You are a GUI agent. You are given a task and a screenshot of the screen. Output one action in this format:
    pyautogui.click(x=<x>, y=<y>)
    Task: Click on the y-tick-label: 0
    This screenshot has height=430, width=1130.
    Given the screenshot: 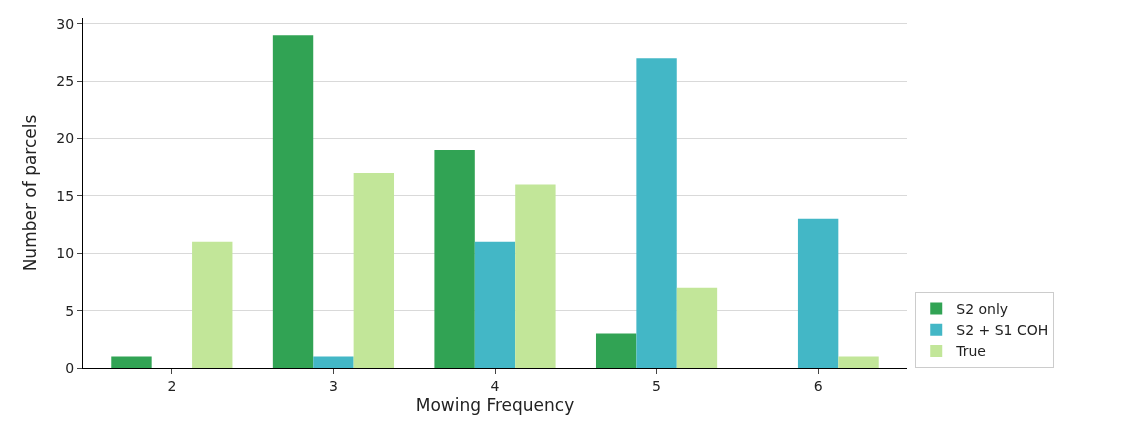 What is the action you would take?
    pyautogui.click(x=70, y=367)
    